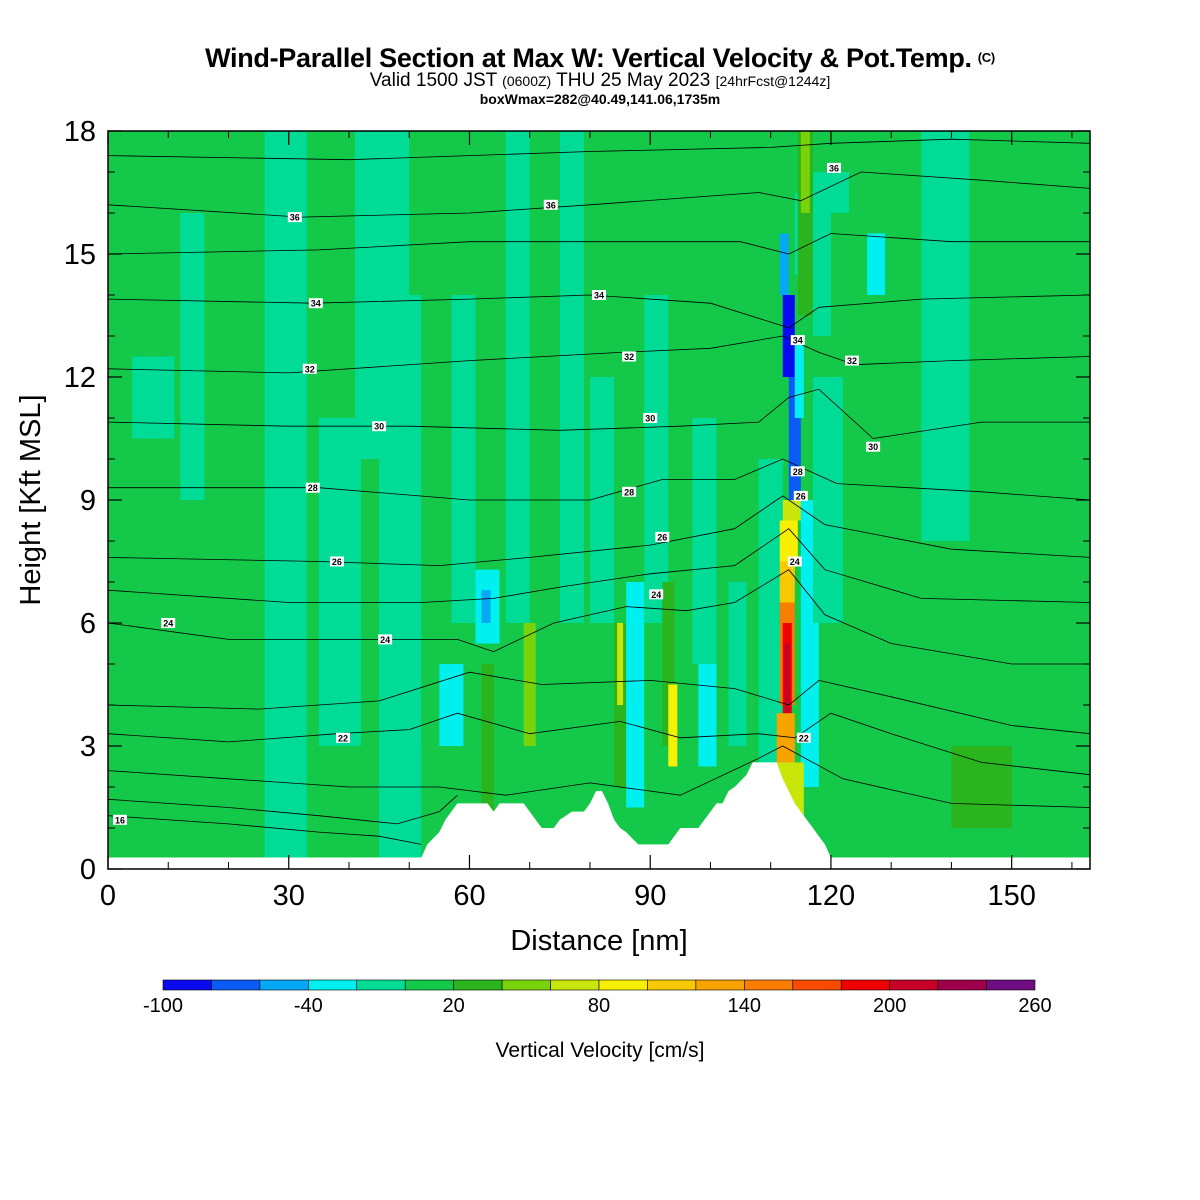 The height and width of the screenshot is (1200, 1200). Describe the element at coordinates (80, 255) in the screenshot. I see `y-tick-label: 15` at that location.